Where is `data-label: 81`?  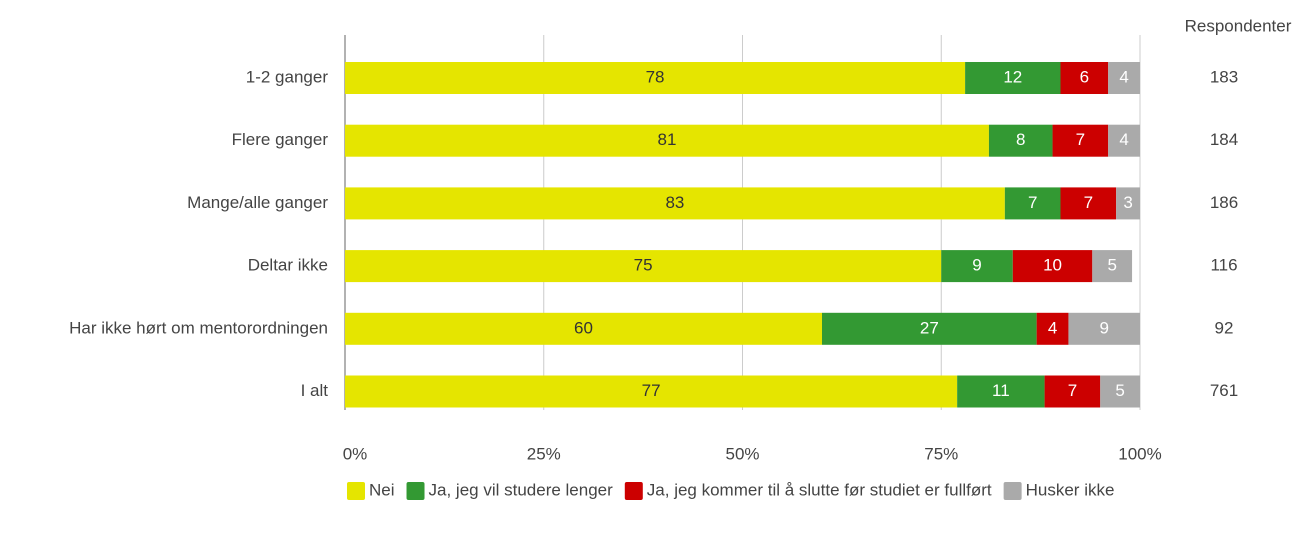 data-label: 81 is located at coordinates (667, 139).